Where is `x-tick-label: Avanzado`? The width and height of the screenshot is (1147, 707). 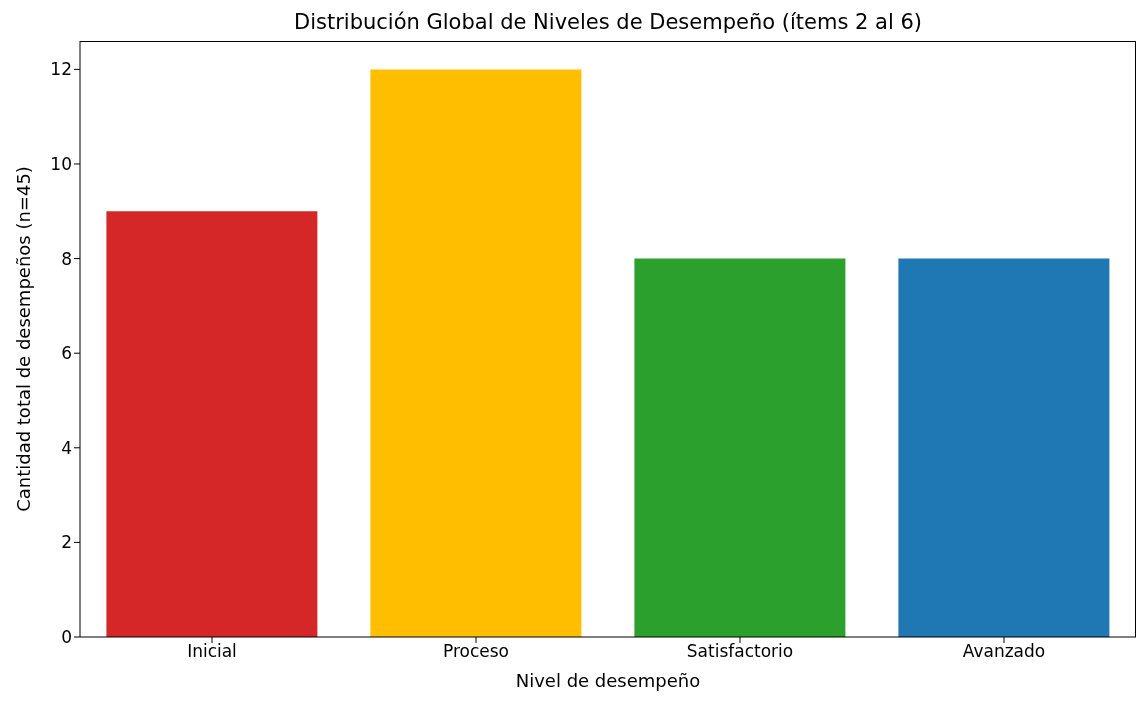
x-tick-label: Avanzado is located at coordinates (1004, 651).